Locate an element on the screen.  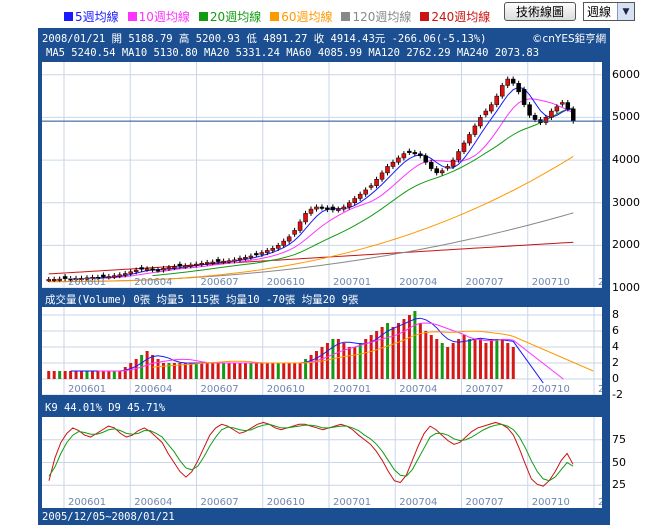
legend-label: 60週均線 is located at coordinates (307, 16).